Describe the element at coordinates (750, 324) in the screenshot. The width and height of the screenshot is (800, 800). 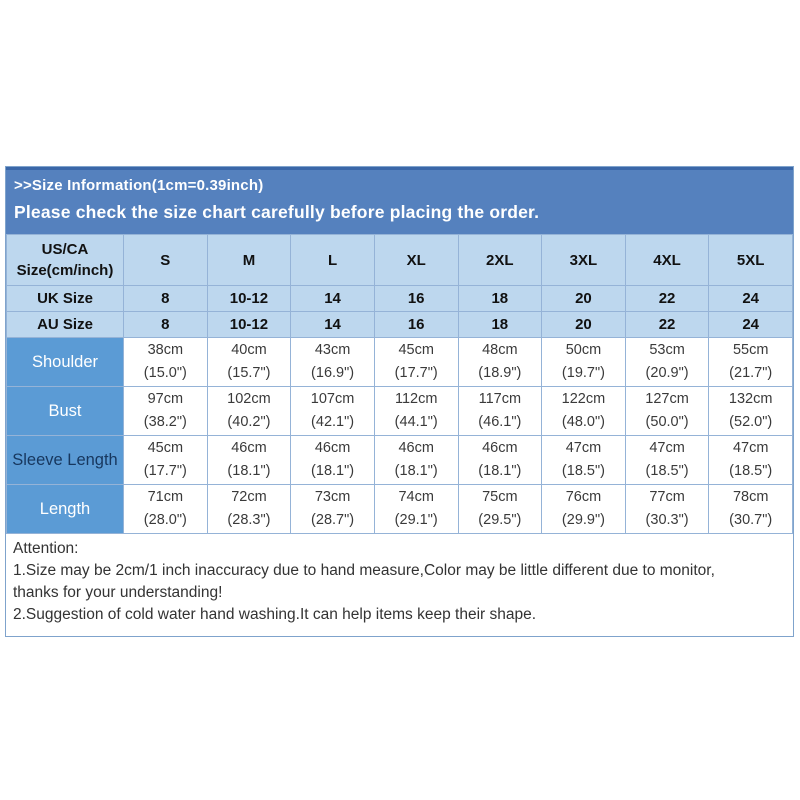
I see `au-size-cell: 24` at that location.